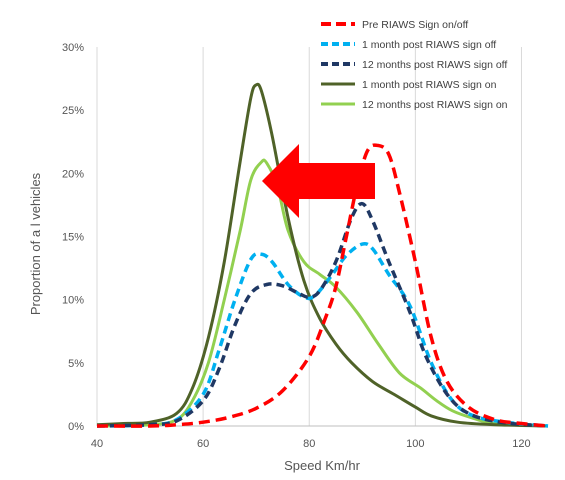 This screenshot has width=565, height=480. What do you see at coordinates (435, 105) in the screenshot?
I see `legend-label: 12 months post RIAWS sign on` at bounding box center [435, 105].